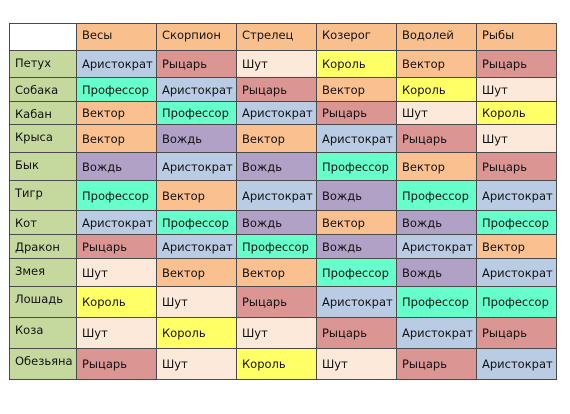 The height and width of the screenshot is (414, 570). I want to click on column-header: Стрелец, so click(276, 37).